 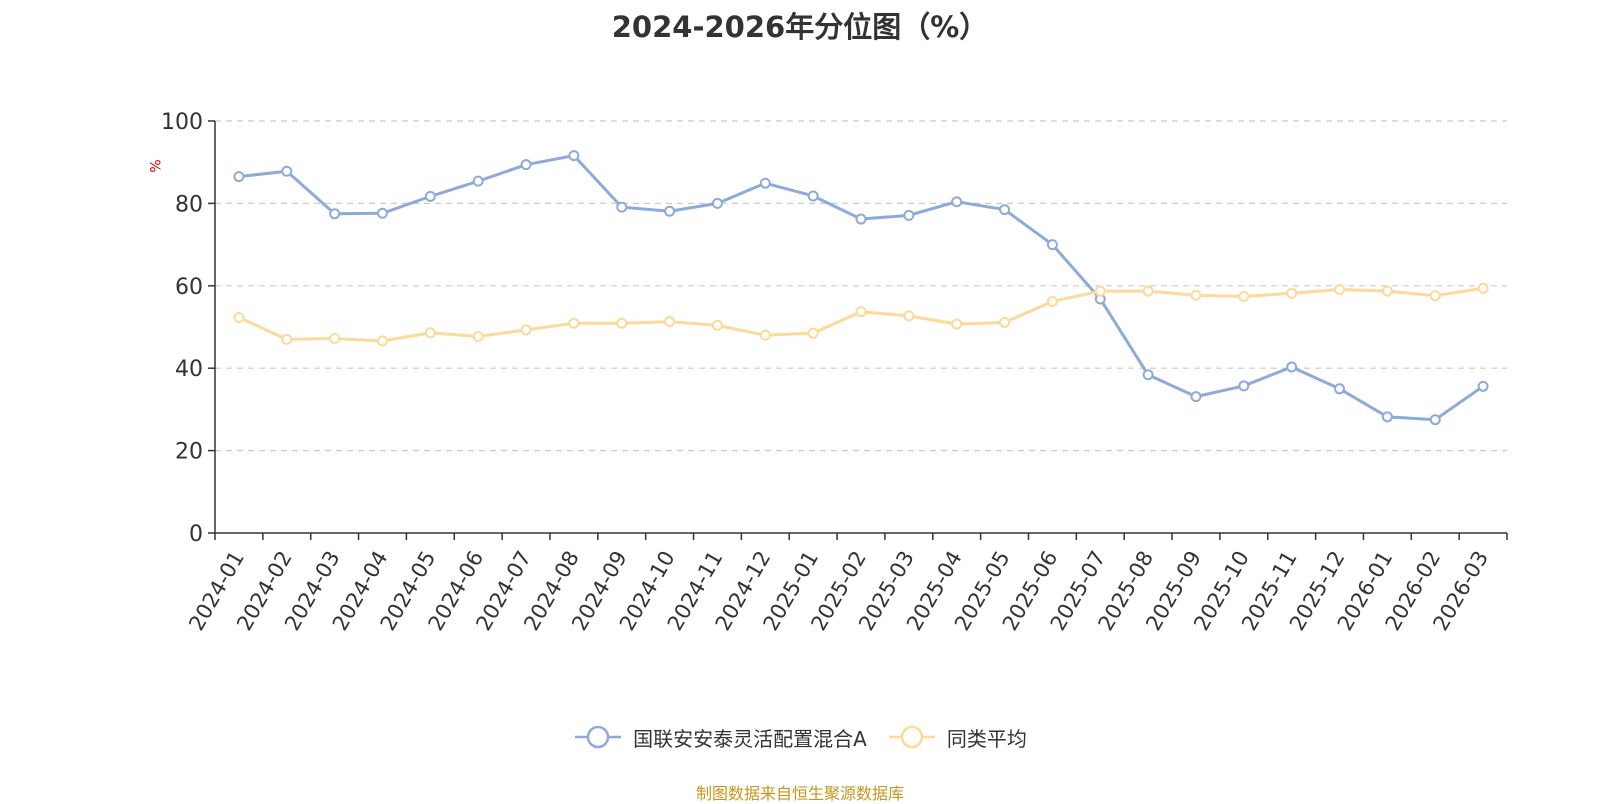 What do you see at coordinates (189, 204) in the screenshot?
I see `y-tick-label: 80` at bounding box center [189, 204].